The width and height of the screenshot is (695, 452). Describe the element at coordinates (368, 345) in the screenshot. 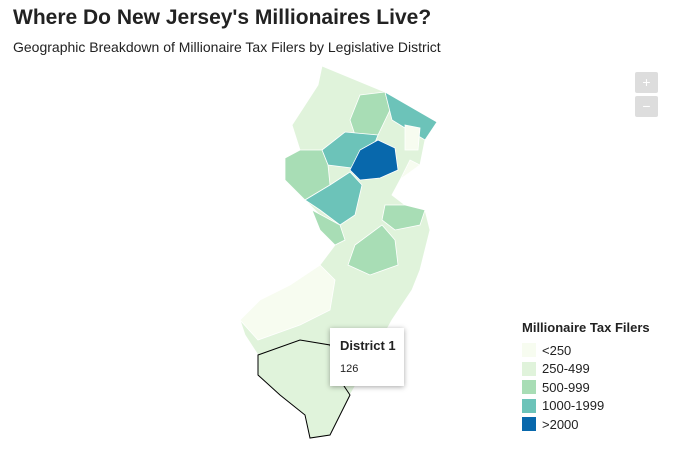

I see `tooltip-title: District 1` at that location.